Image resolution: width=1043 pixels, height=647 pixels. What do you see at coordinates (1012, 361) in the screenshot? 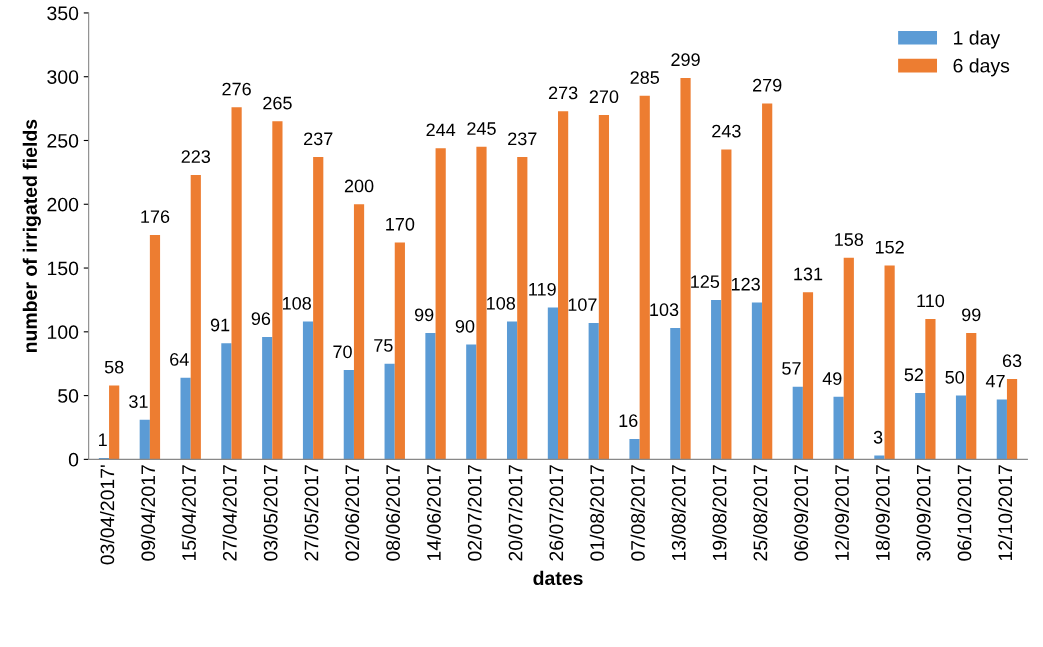
I see `data-label: 63` at bounding box center [1012, 361].